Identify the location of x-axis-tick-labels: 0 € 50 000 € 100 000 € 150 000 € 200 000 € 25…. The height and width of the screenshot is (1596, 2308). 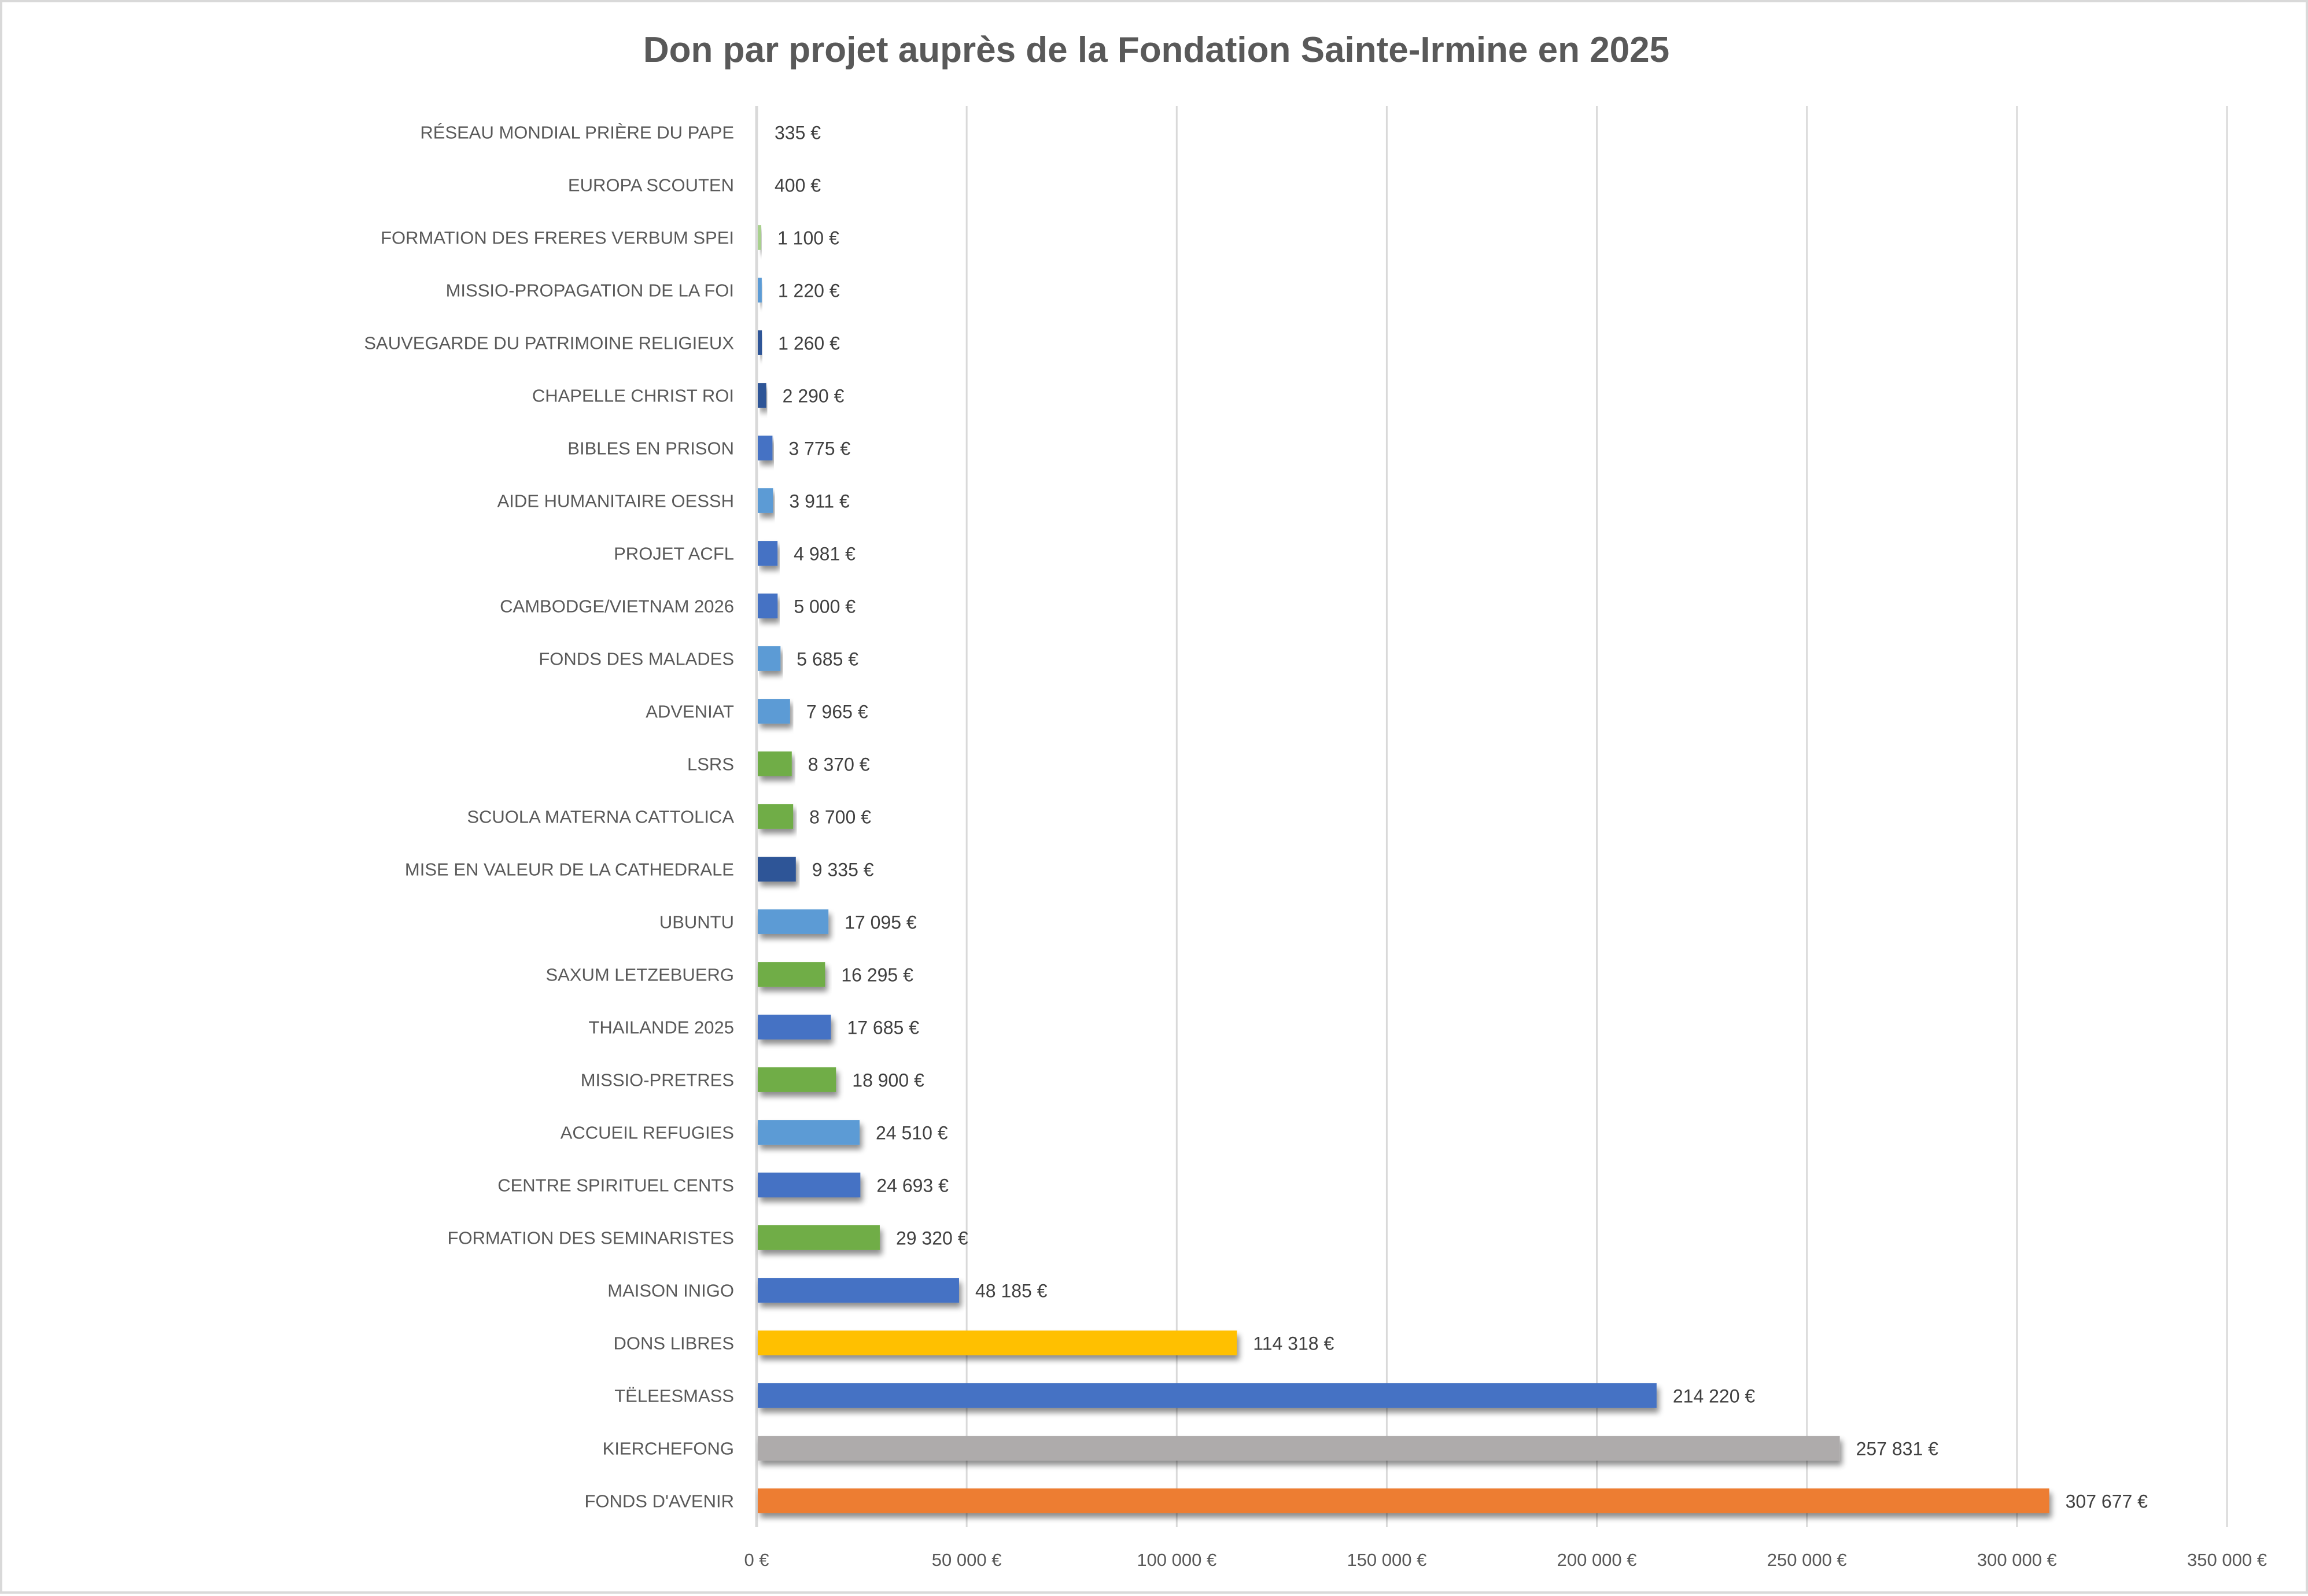
(1505, 1560).